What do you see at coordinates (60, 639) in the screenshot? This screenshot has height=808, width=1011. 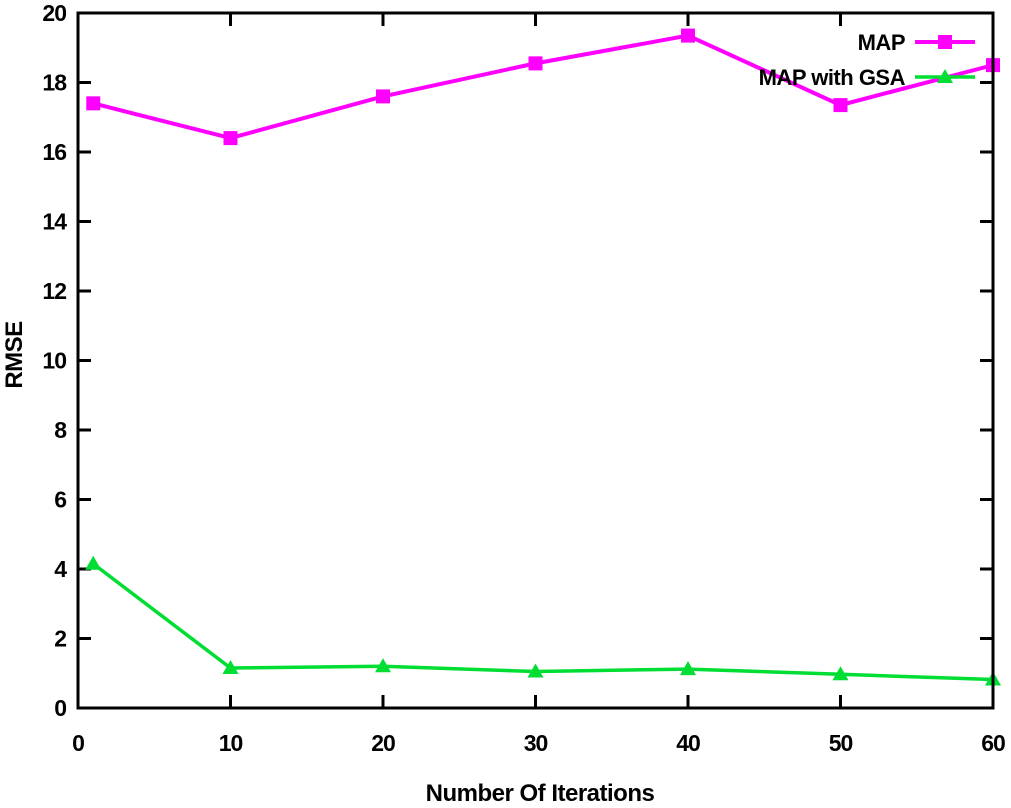 I see `y-tick-label: 2` at bounding box center [60, 639].